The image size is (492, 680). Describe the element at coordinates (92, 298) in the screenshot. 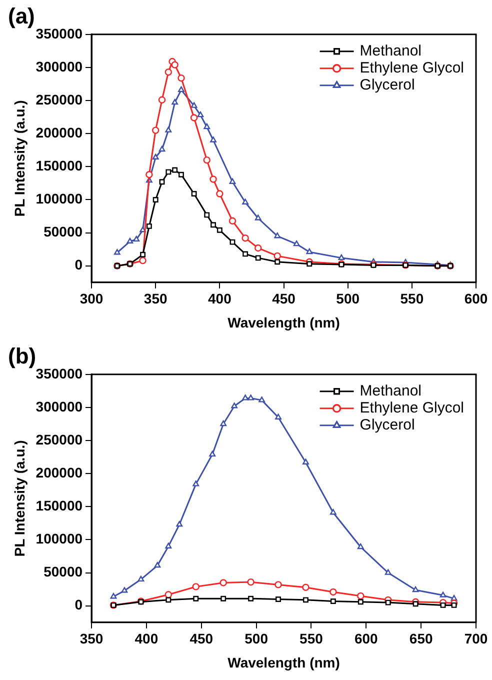

I see `x-tick-label: 300` at that location.